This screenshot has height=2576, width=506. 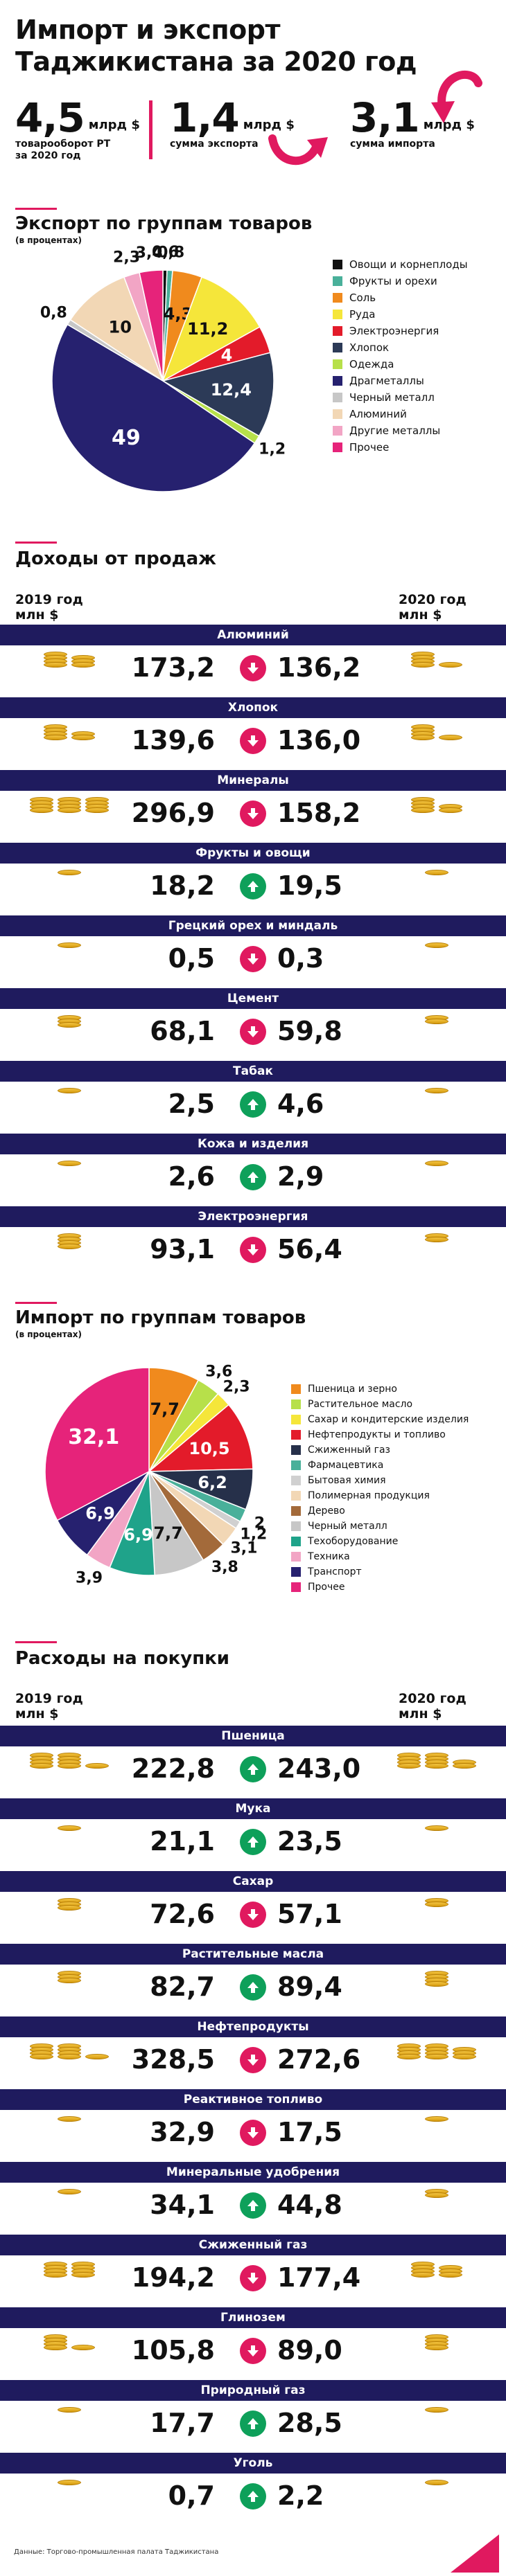 I want to click on import-legend-item: Растительное масло, so click(x=380, y=1405).